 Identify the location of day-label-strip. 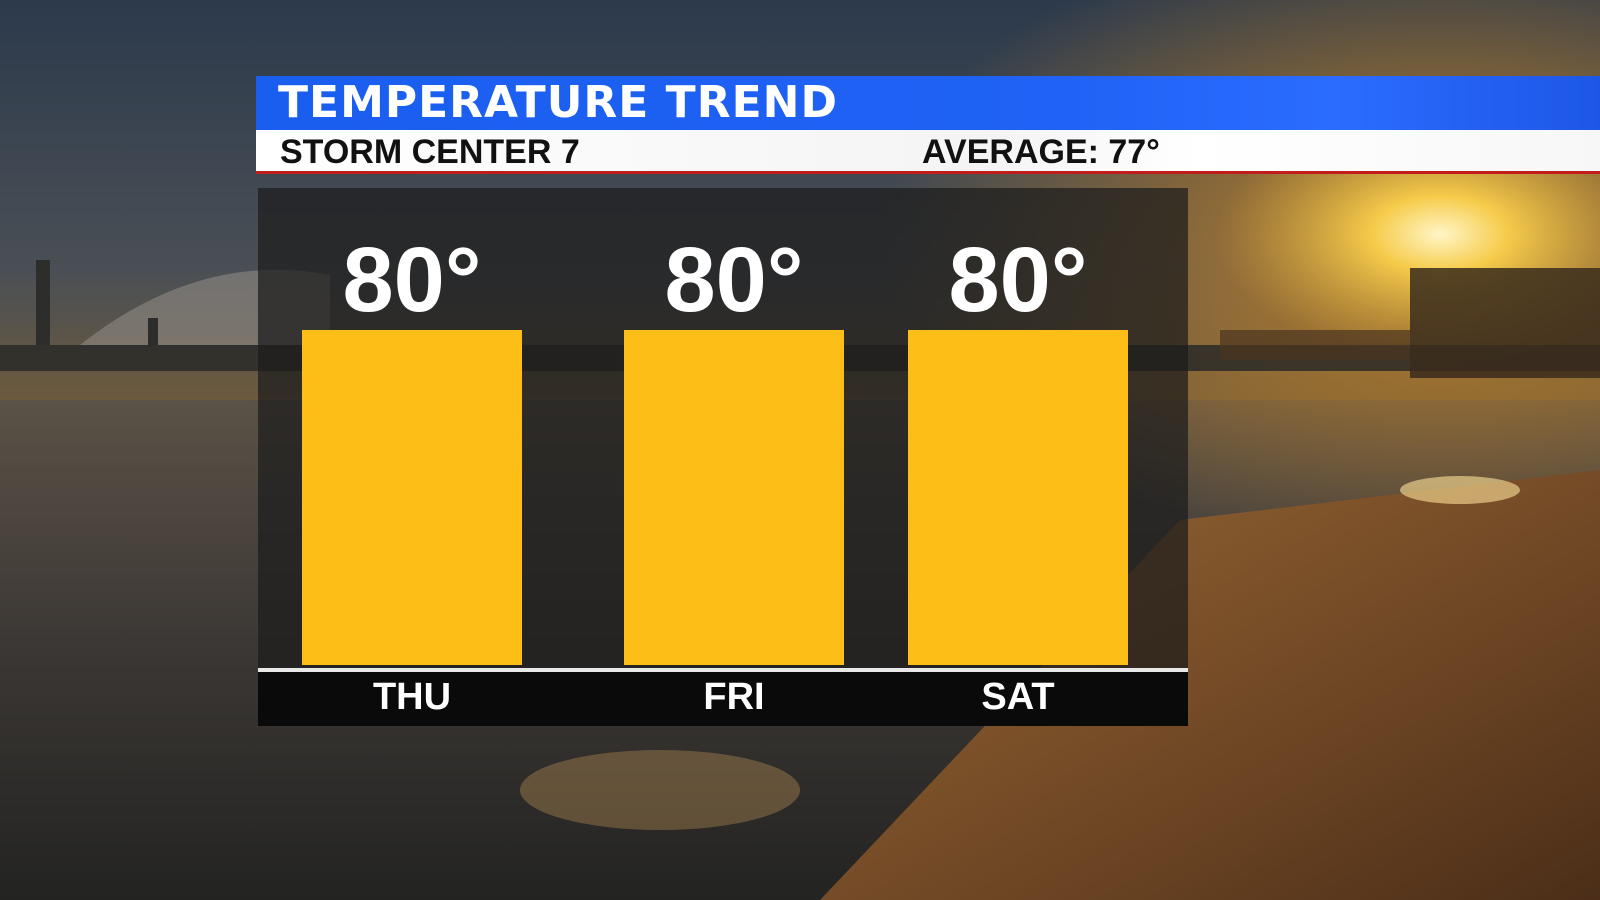
(723, 699).